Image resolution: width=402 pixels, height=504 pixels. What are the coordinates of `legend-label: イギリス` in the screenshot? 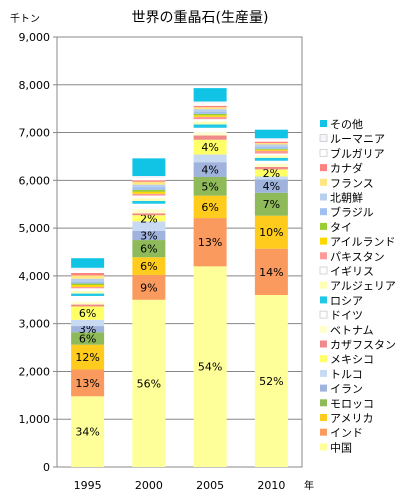 It's located at (352, 271).